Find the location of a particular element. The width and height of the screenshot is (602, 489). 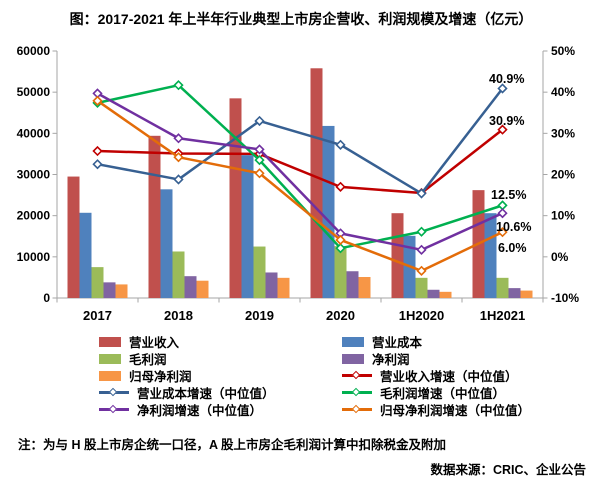

bar-revenue-2019 is located at coordinates (235, 198).